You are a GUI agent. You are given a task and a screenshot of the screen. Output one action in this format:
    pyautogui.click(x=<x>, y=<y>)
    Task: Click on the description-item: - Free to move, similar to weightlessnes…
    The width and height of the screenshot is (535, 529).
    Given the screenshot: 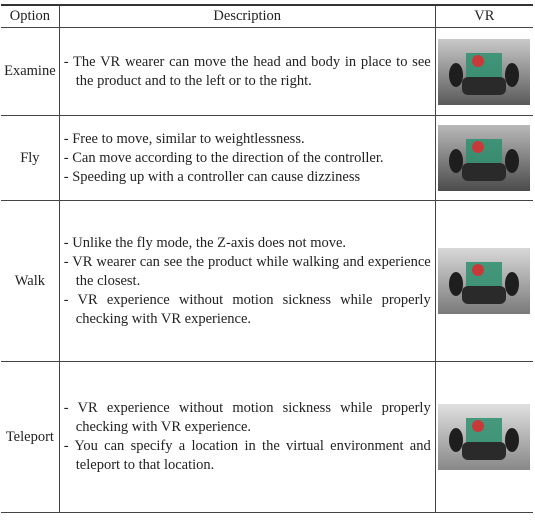 What is the action you would take?
    pyautogui.click(x=184, y=138)
    